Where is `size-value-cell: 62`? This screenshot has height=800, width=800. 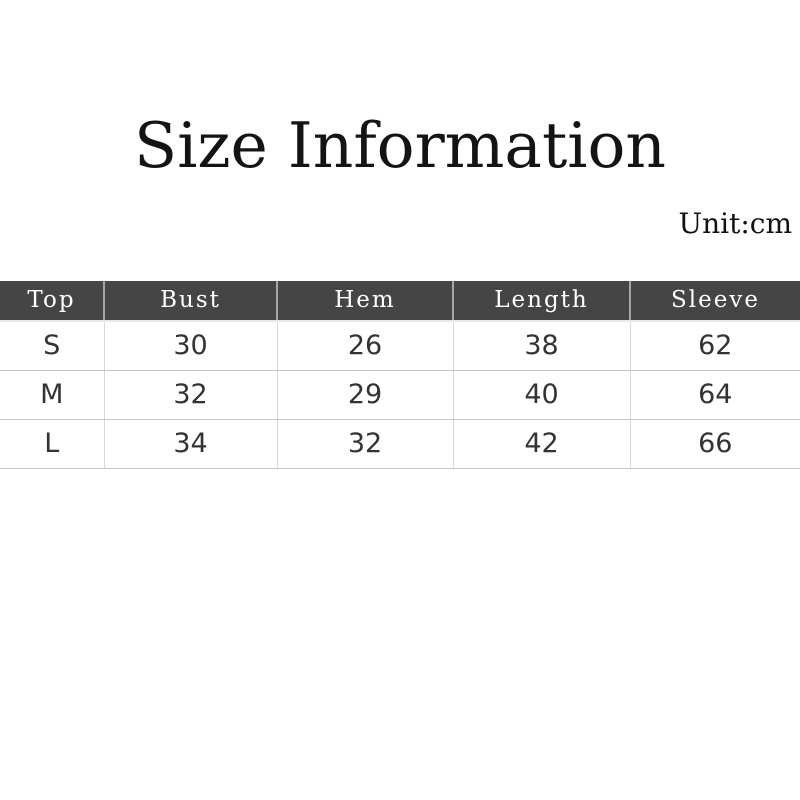 size-value-cell: 62 is located at coordinates (714, 345).